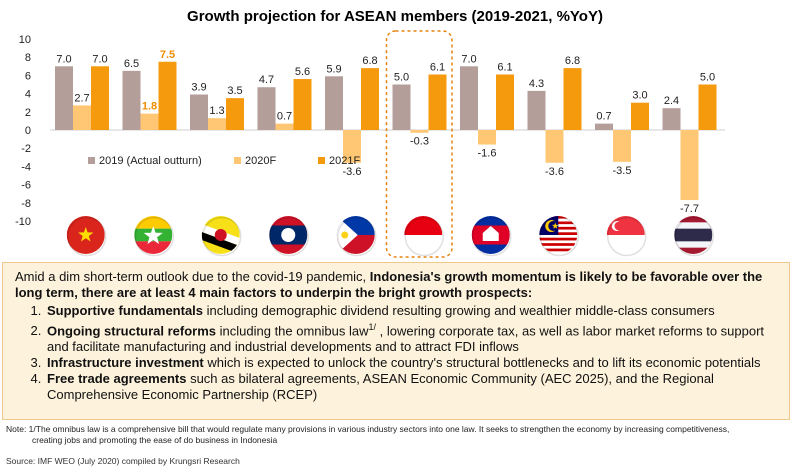 The width and height of the screenshot is (800, 471). Describe the element at coordinates (554, 172) in the screenshot. I see `value-label: -3.6` at that location.